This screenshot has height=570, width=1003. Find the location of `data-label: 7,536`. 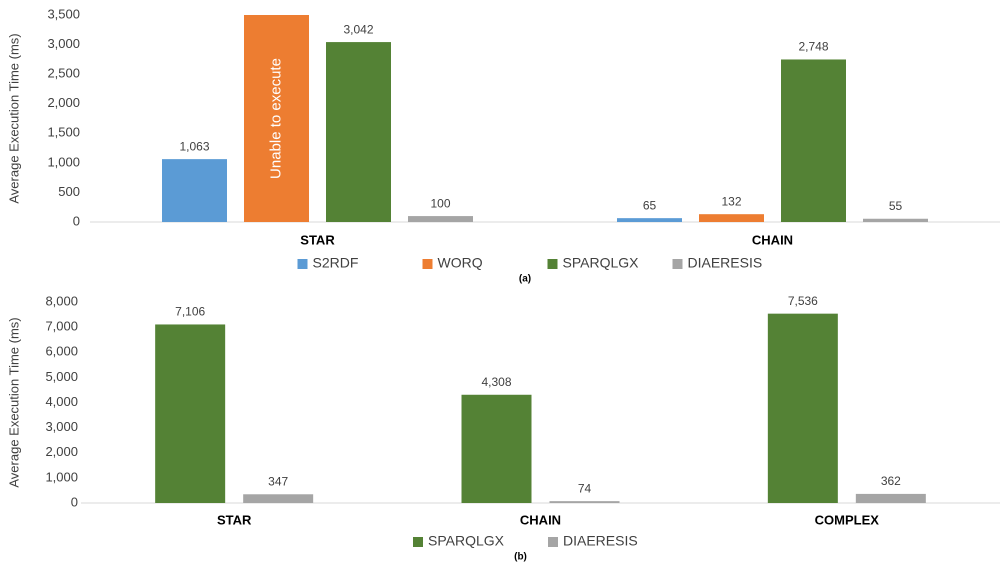

data-label: 7,536 is located at coordinates (803, 301).